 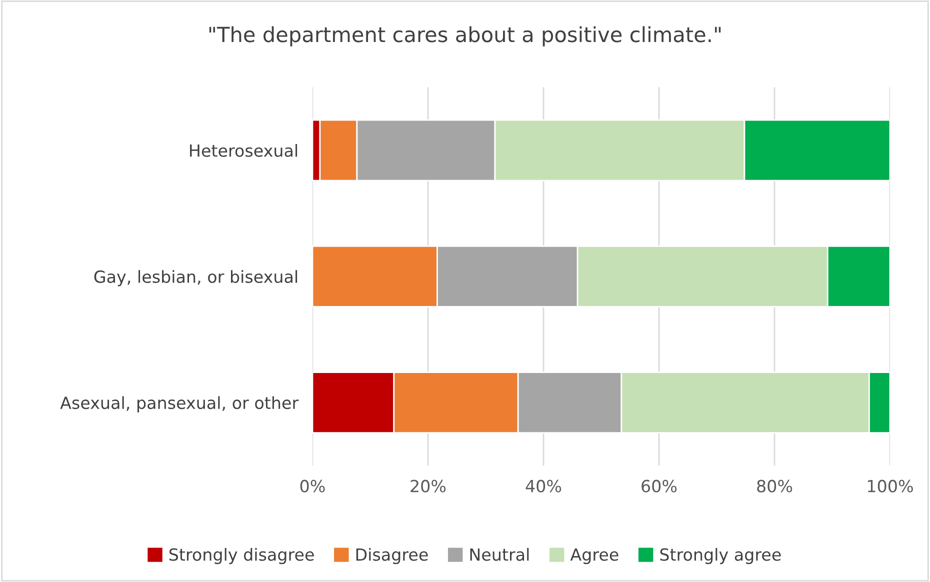 What do you see at coordinates (659, 486) in the screenshot?
I see `x-tick-label: 60%` at bounding box center [659, 486].